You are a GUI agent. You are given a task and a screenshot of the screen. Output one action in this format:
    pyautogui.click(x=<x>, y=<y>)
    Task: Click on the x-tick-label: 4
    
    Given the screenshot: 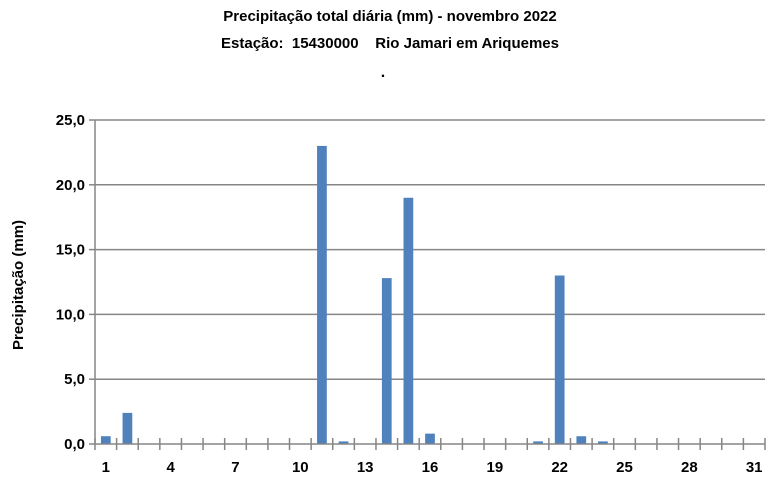 What is the action you would take?
    pyautogui.click(x=170, y=467)
    